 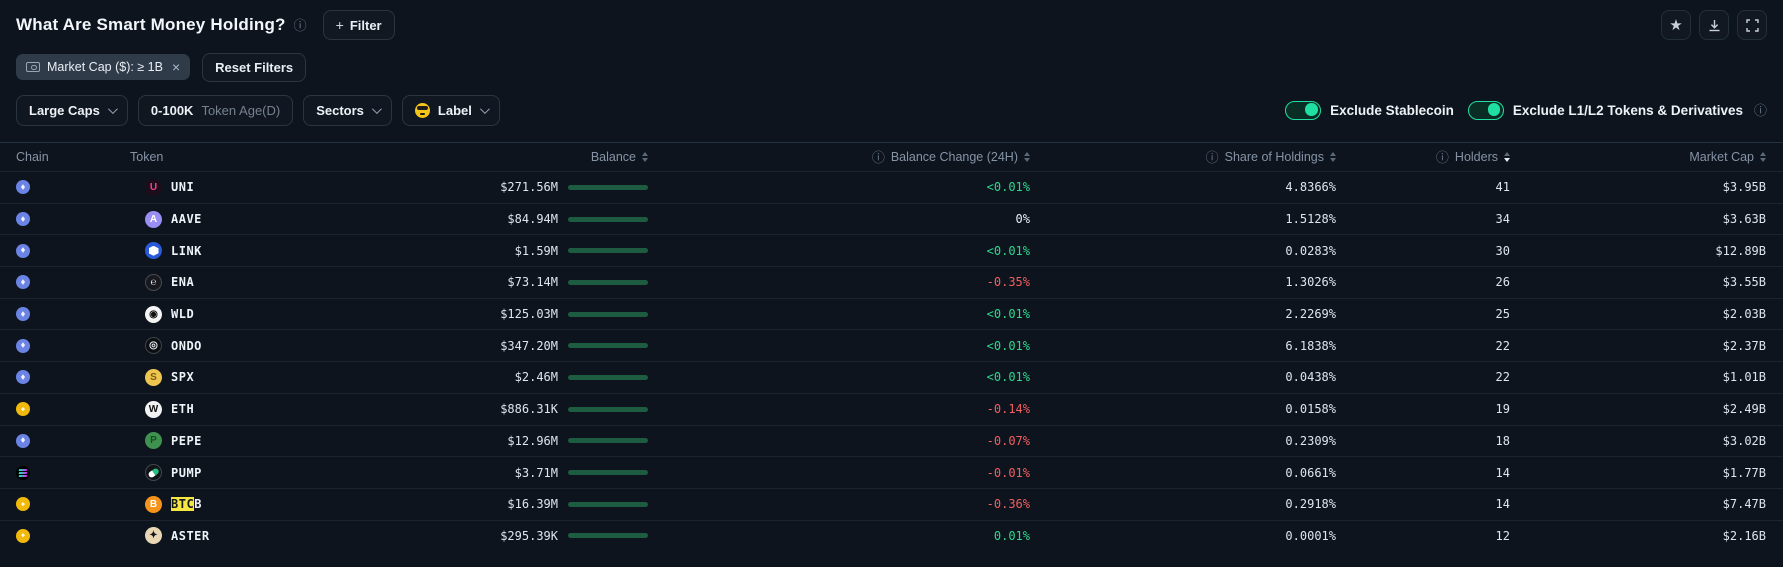 What do you see at coordinates (183, 187) in the screenshot?
I see `token-name: UNI` at bounding box center [183, 187].